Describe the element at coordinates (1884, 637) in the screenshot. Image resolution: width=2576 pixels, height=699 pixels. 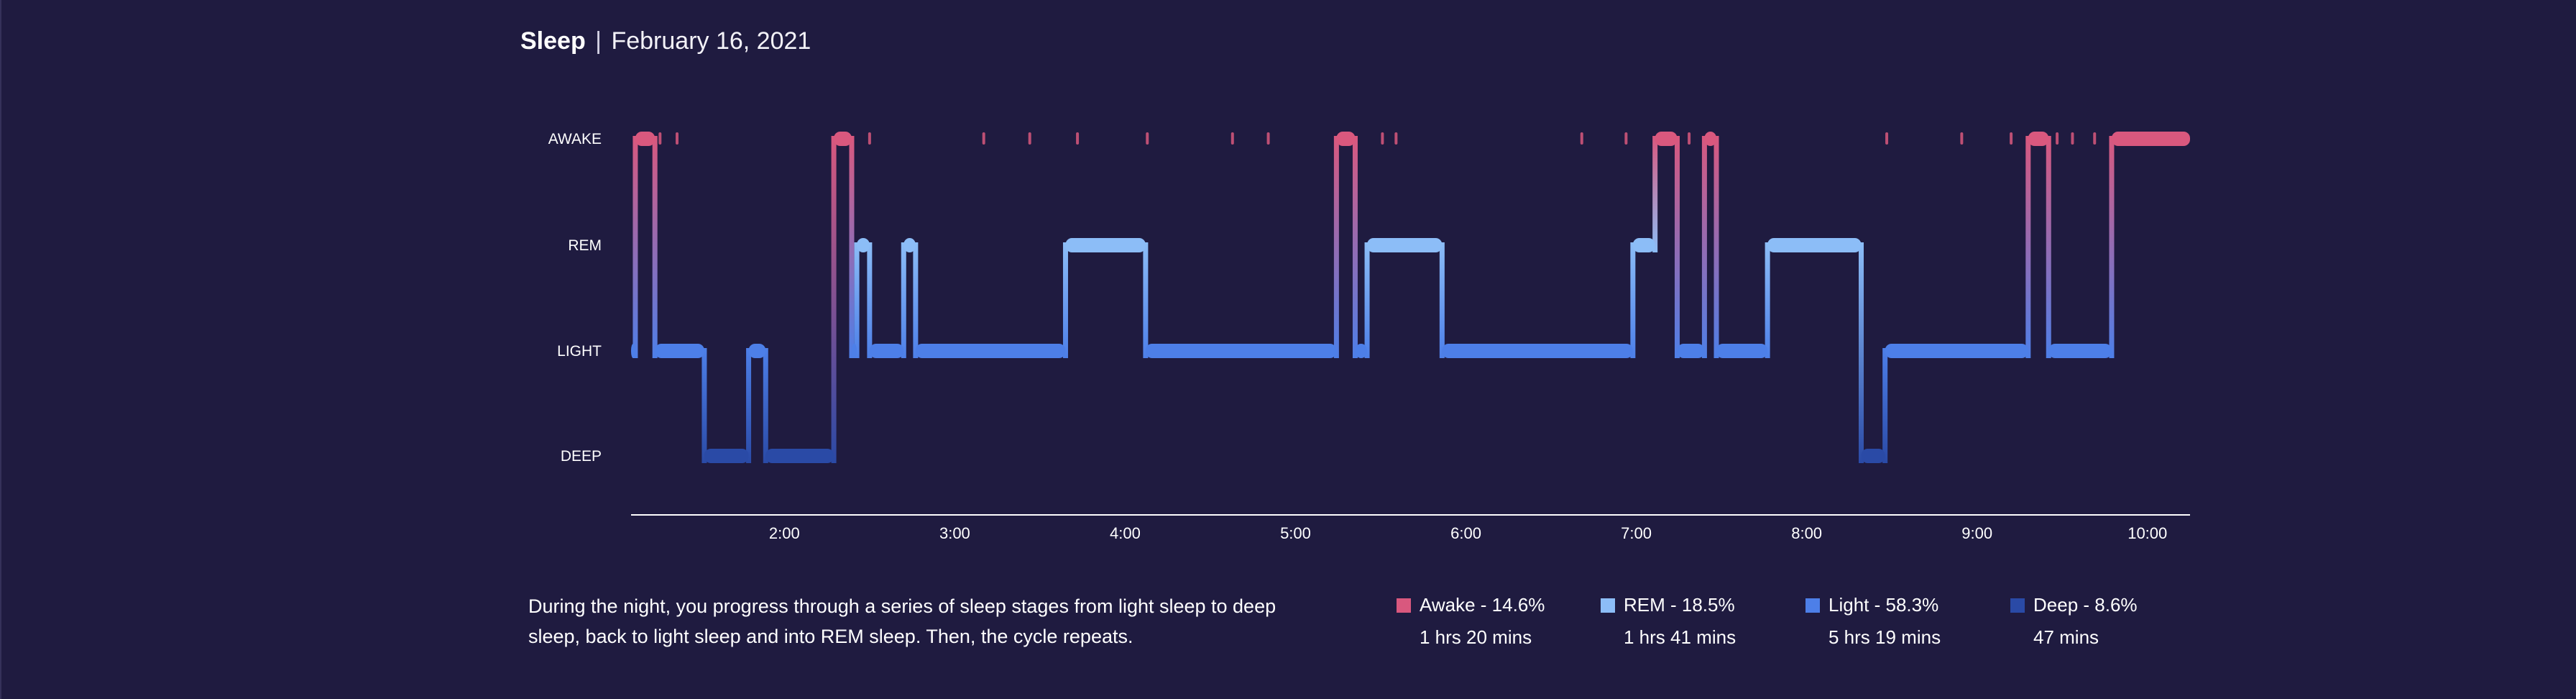
I see `legend-duration-light: 5 hrs 19 mins` at that location.